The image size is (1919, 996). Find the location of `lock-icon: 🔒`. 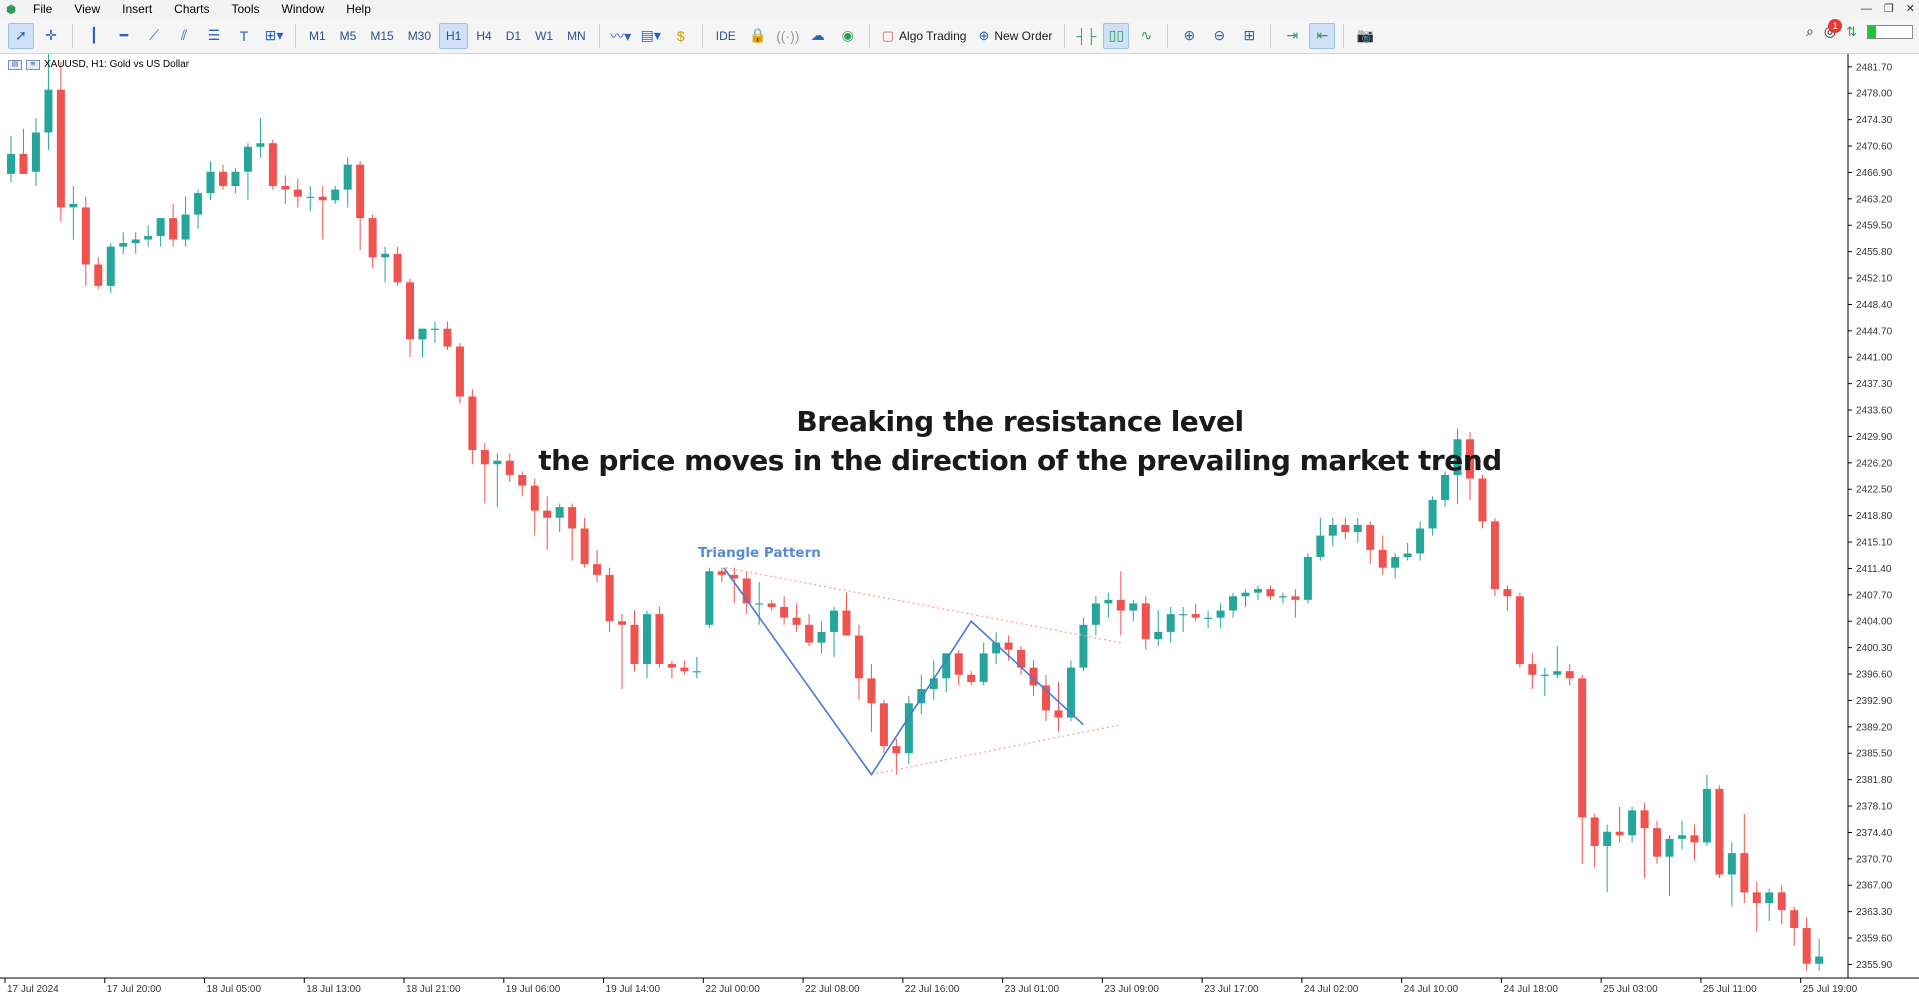

lock-icon: 🔒 is located at coordinates (758, 35).